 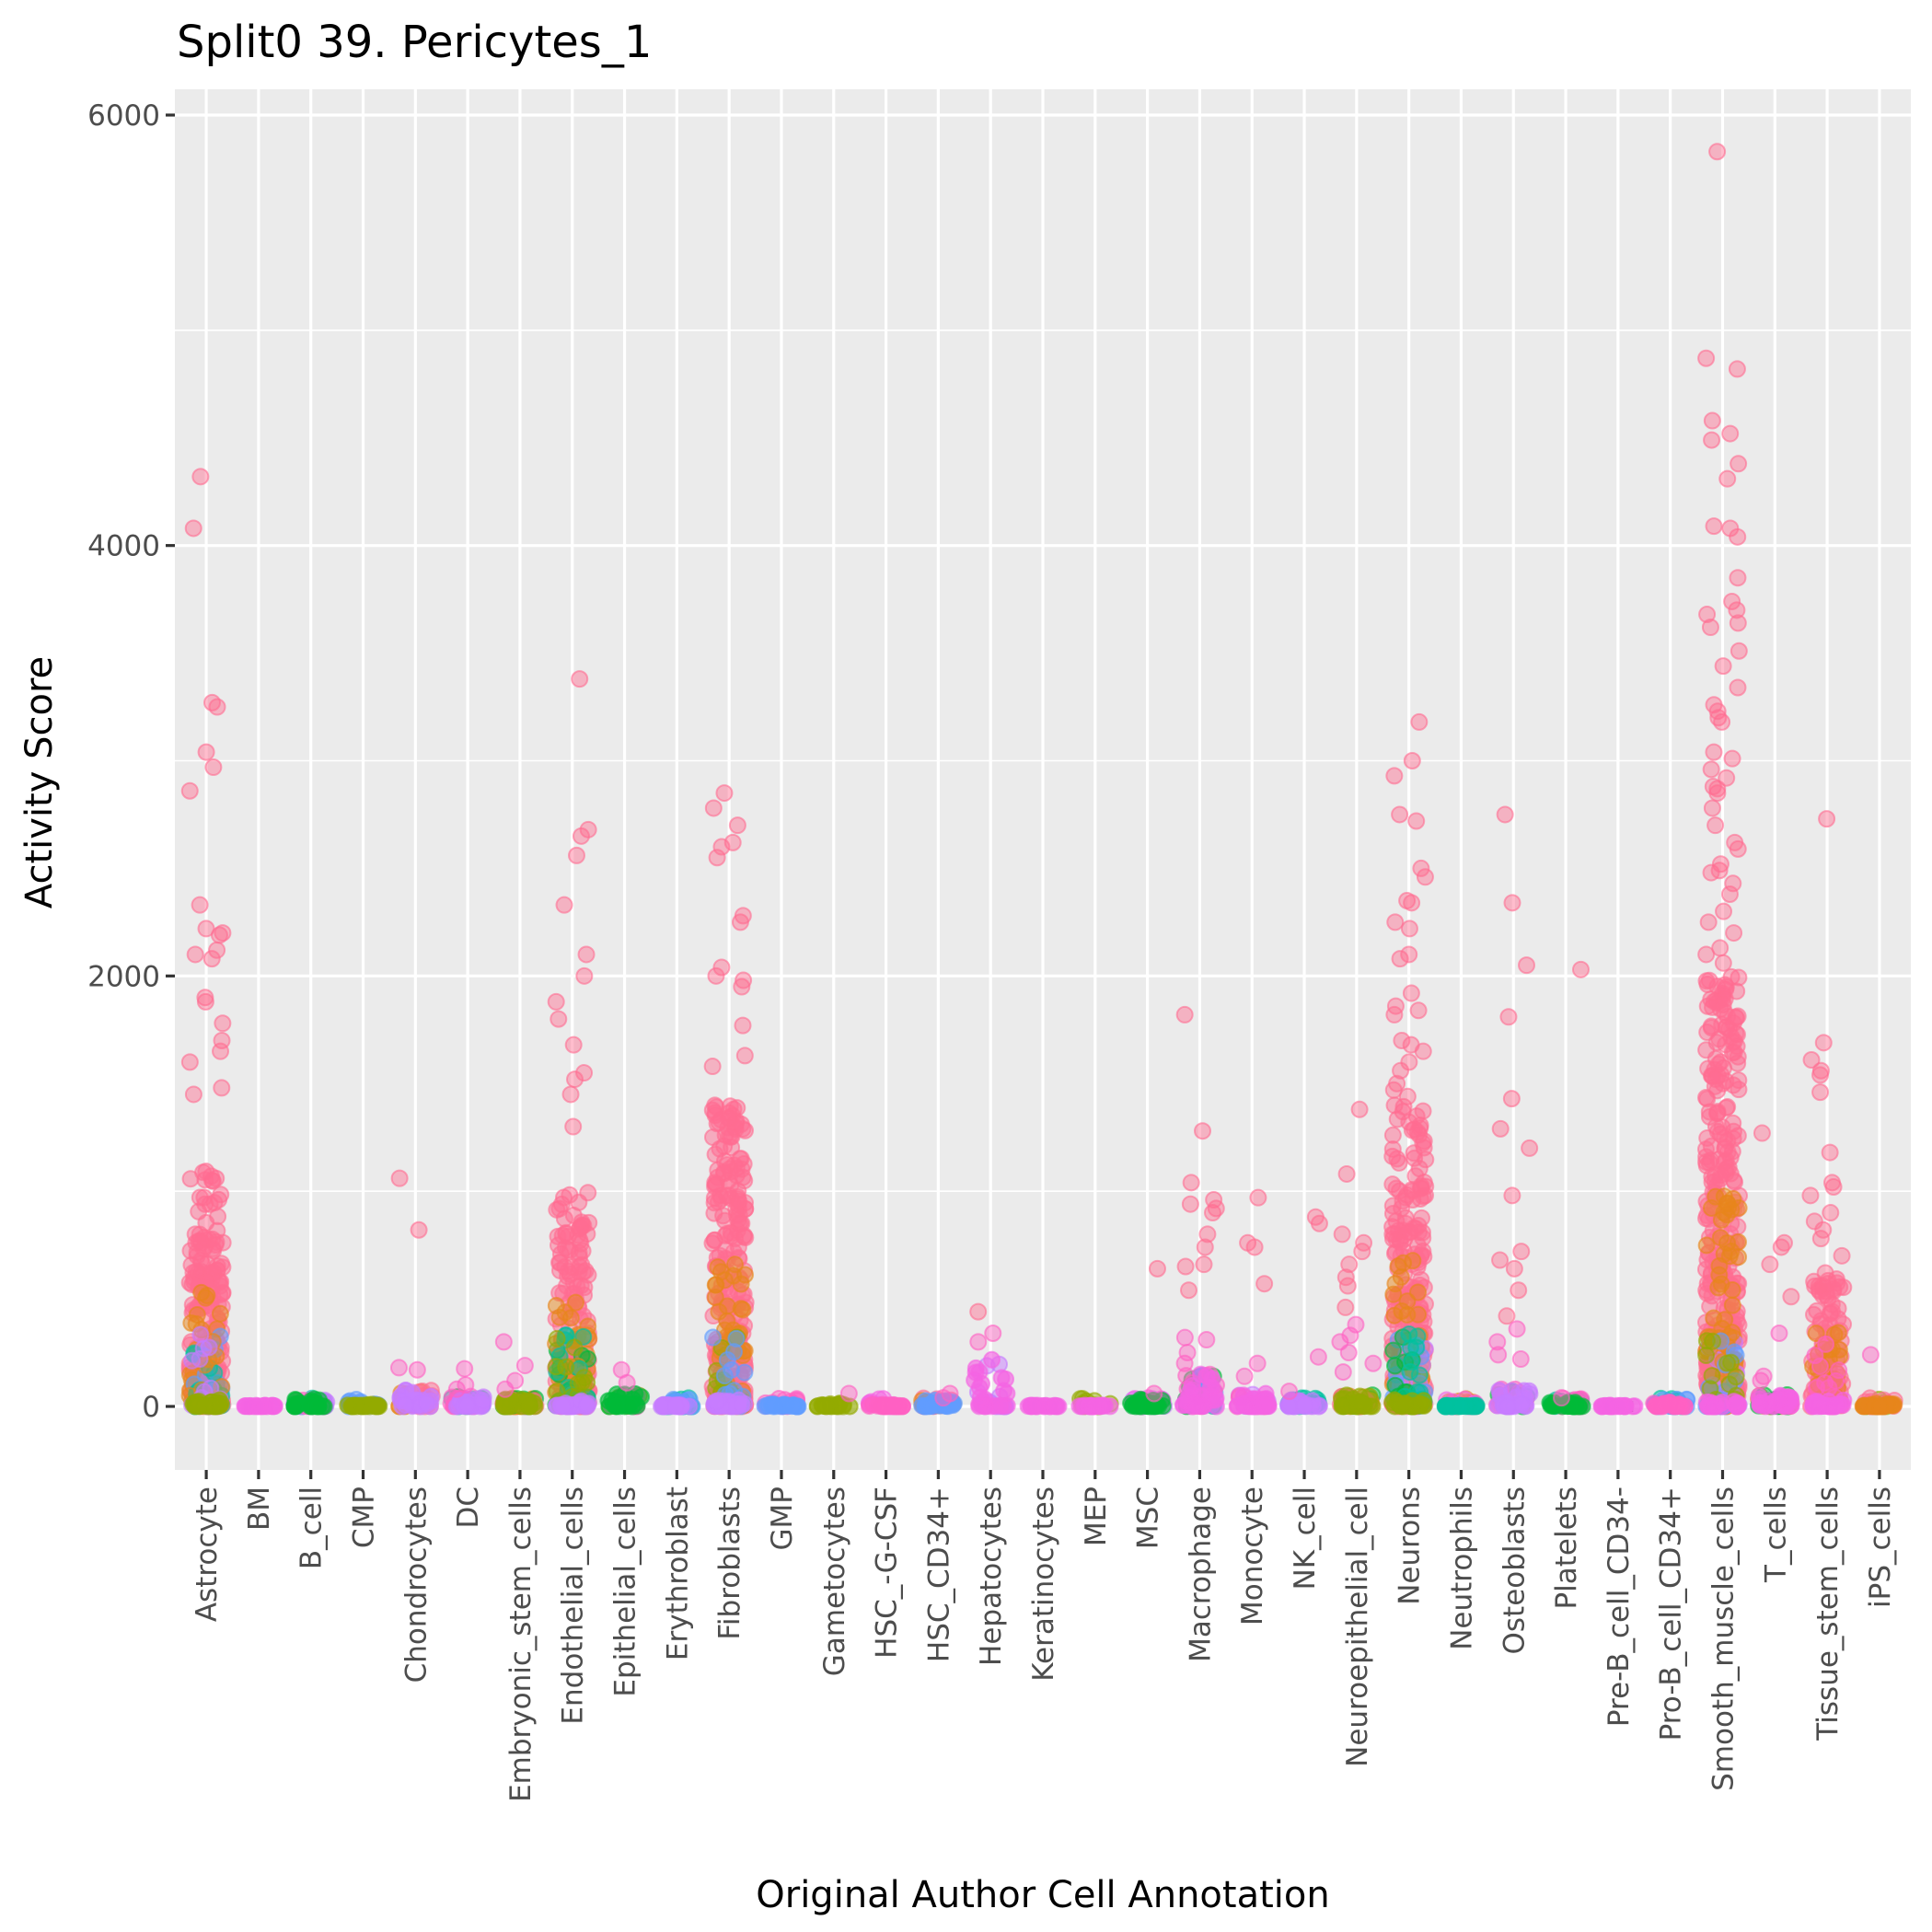 What do you see at coordinates (415, 42) in the screenshot?
I see `chart-title: Split0 39. Pericytes_1` at bounding box center [415, 42].